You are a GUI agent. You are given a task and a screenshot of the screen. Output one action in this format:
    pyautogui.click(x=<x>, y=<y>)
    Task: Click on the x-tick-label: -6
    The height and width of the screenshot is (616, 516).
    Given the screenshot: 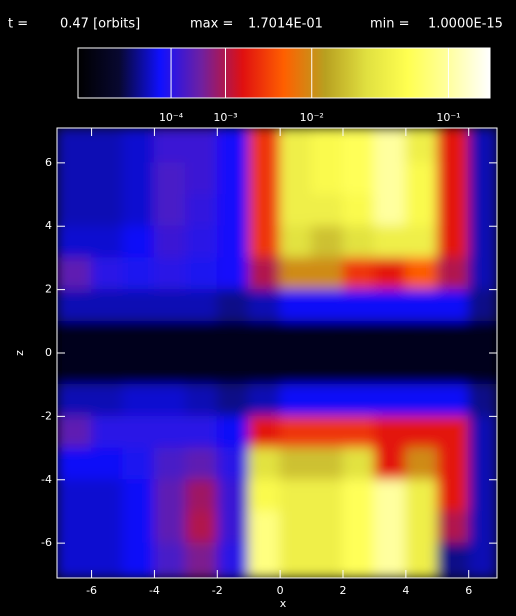 What is the action you would take?
    pyautogui.click(x=91, y=590)
    